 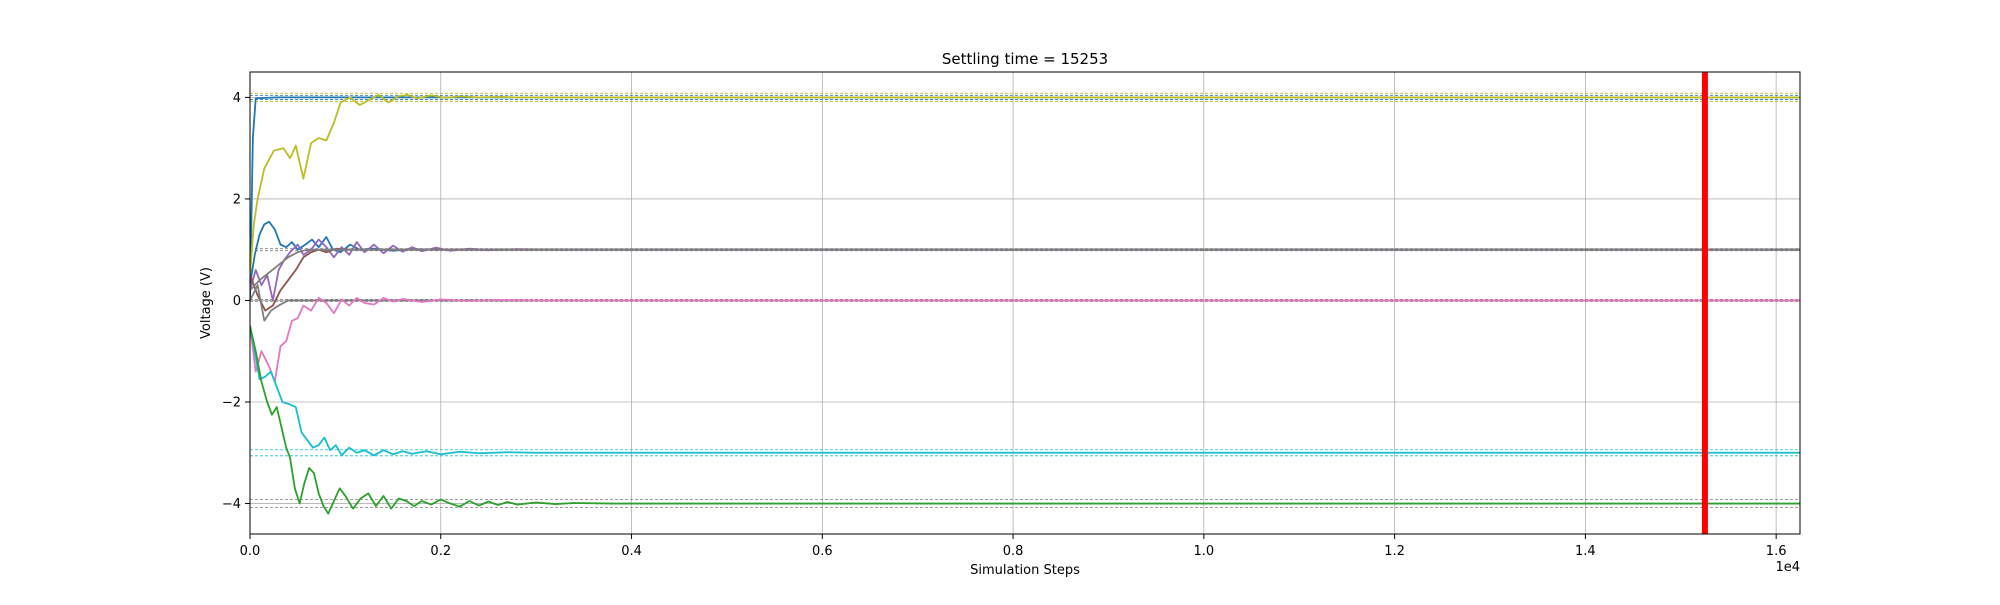 What do you see at coordinates (1025, 570) in the screenshot?
I see `x-axis-label: Simulation Steps` at bounding box center [1025, 570].